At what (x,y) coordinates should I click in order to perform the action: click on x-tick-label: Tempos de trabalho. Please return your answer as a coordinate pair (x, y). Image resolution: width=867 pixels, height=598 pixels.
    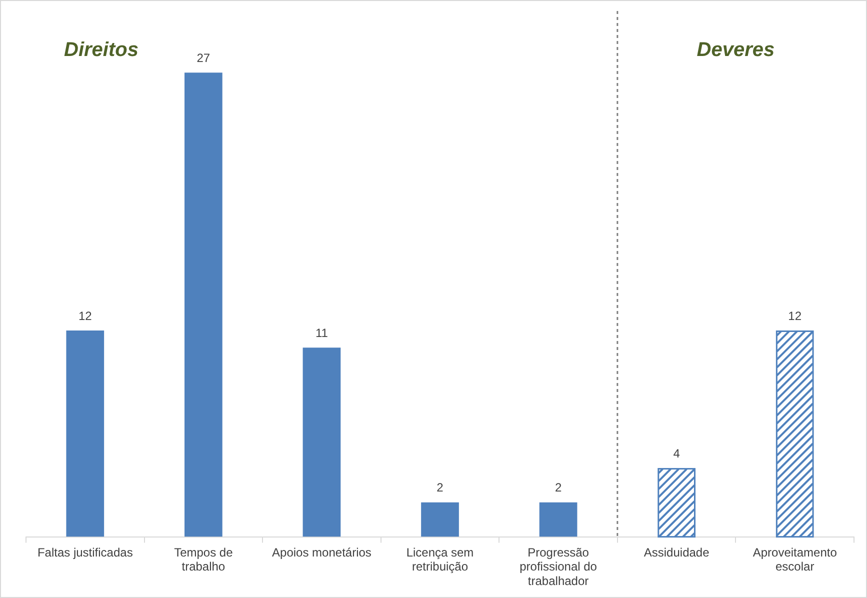
    Looking at the image, I should click on (204, 559).